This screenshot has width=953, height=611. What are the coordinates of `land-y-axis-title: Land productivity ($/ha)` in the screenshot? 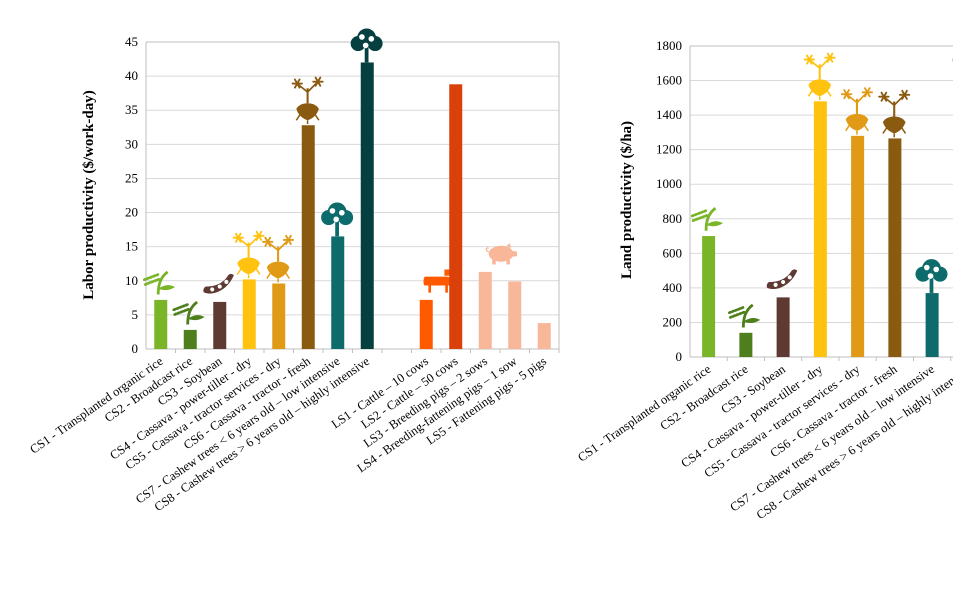 It's located at (627, 200).